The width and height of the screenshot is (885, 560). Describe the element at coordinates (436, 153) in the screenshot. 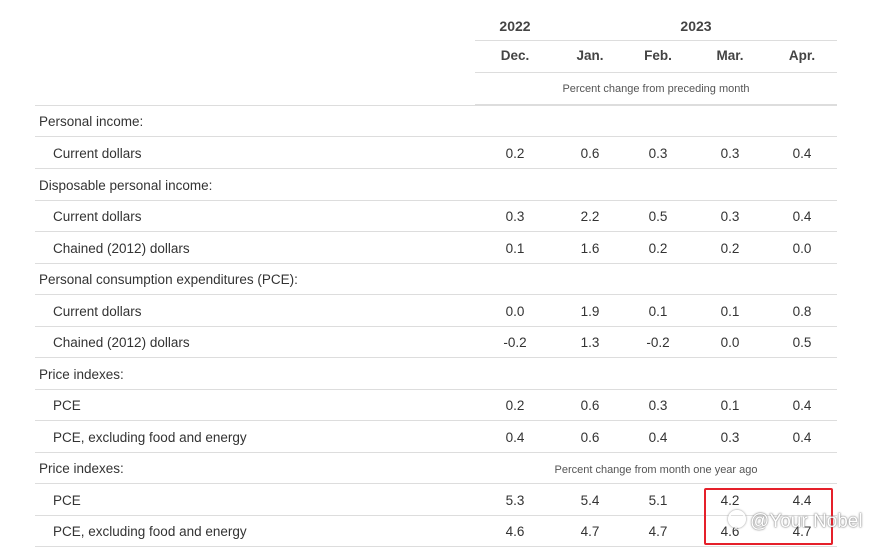

I see `table-row: Current dollars 0.2 0.6 0.3 0.3 0.4` at that location.